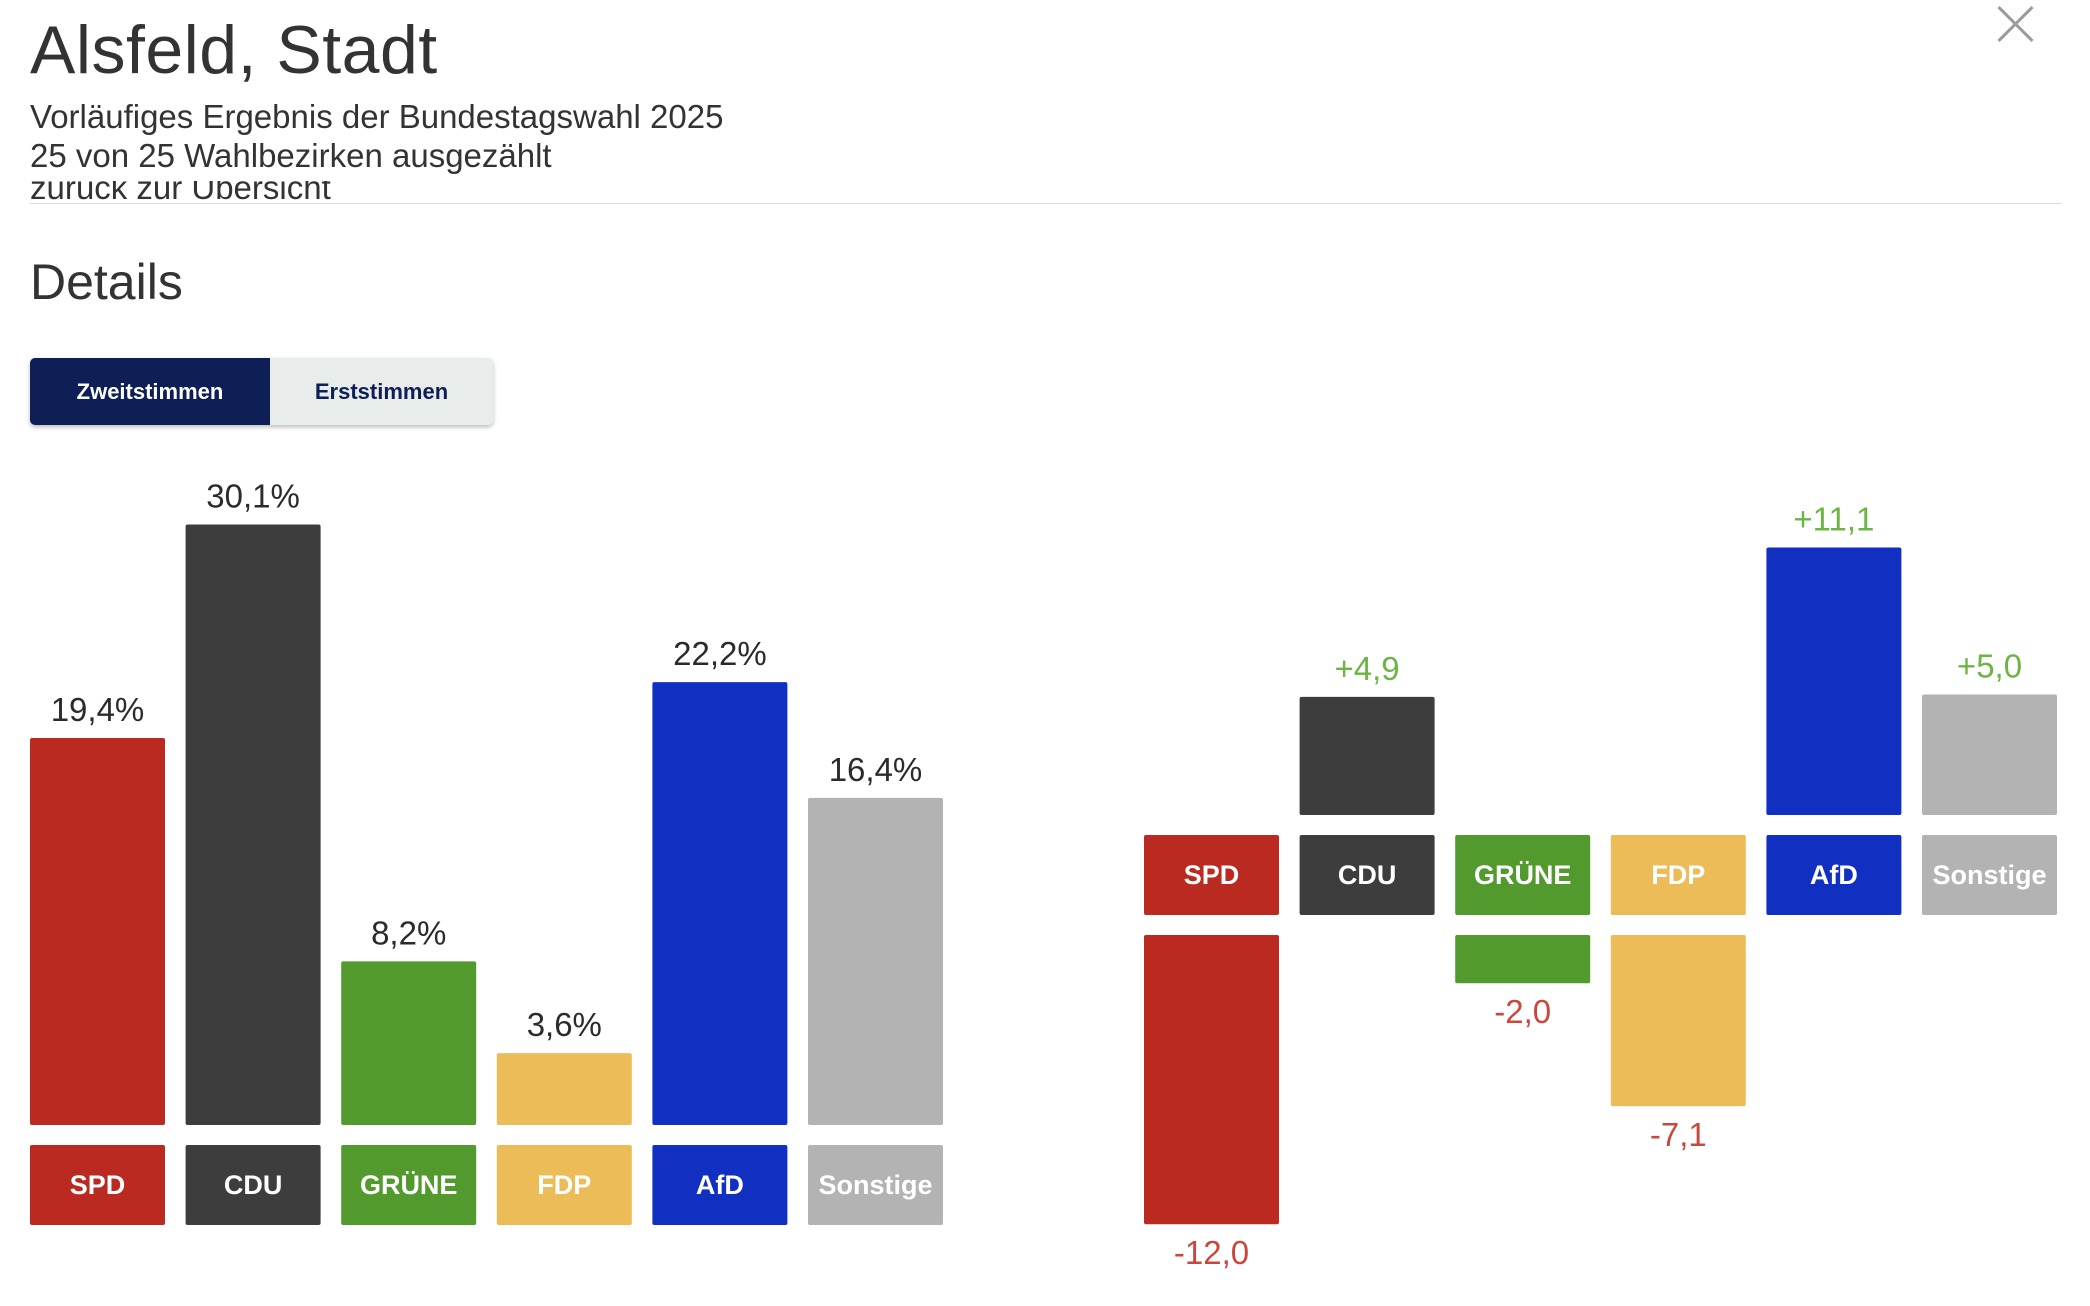 The image size is (2090, 1306). Describe the element at coordinates (106, 282) in the screenshot. I see `section-title: Details` at that location.